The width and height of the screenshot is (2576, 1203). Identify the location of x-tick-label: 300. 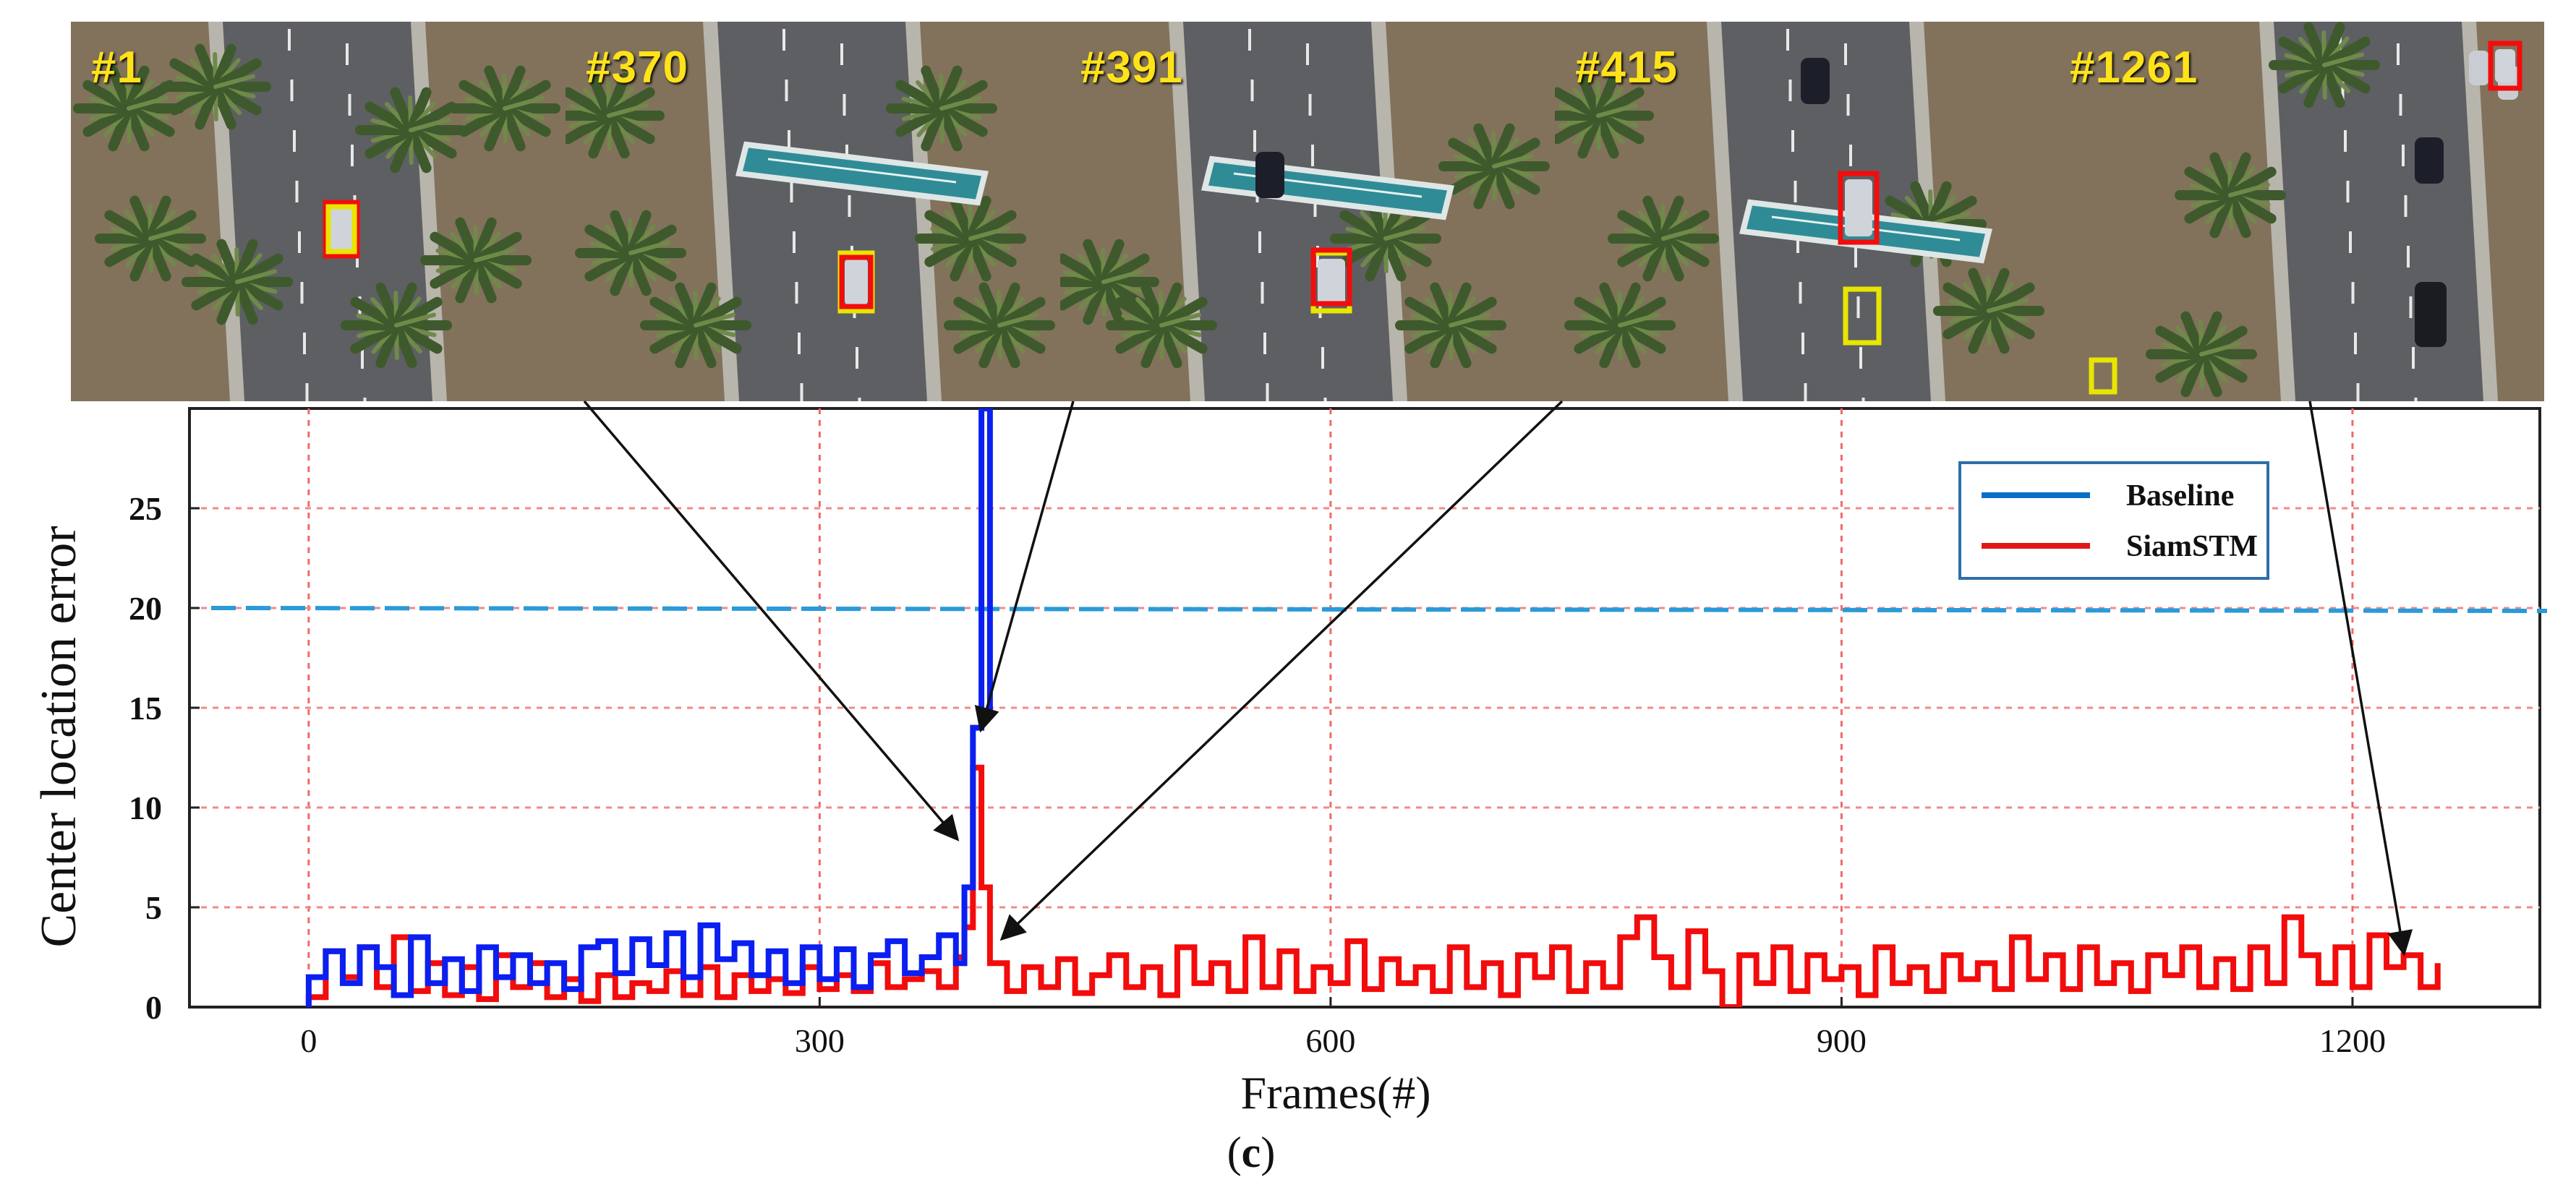
(820, 1040).